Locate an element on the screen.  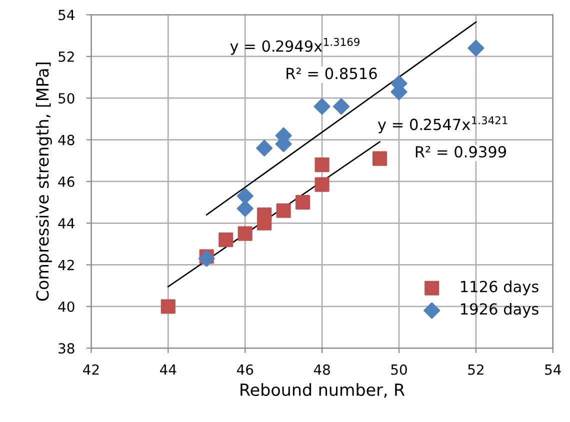
y-axis-title: Compressive strength, [MPa] is located at coordinates (44, 181).